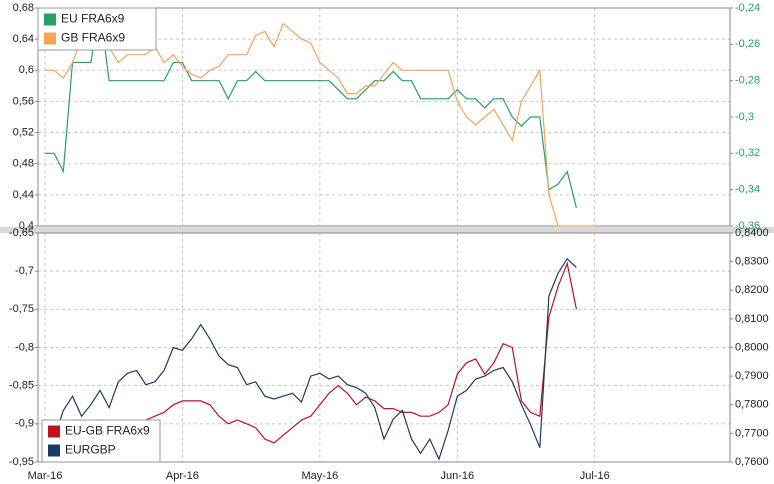 The height and width of the screenshot is (484, 774). What do you see at coordinates (23, 132) in the screenshot?
I see `y-tick-label: 0,52` at bounding box center [23, 132].